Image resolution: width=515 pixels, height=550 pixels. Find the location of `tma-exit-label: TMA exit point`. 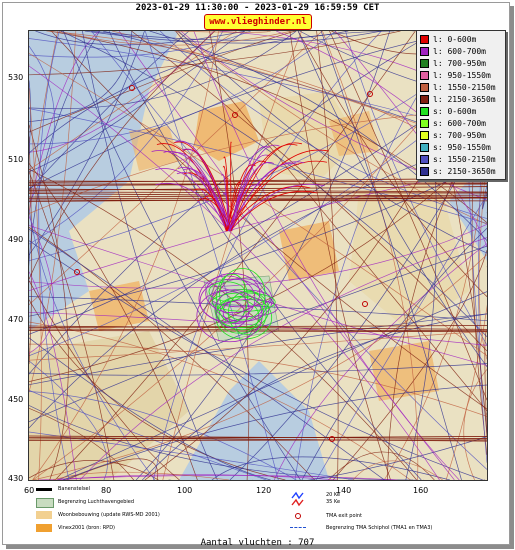

tma-exit-label: TMA exit point is located at coordinates (344, 516).